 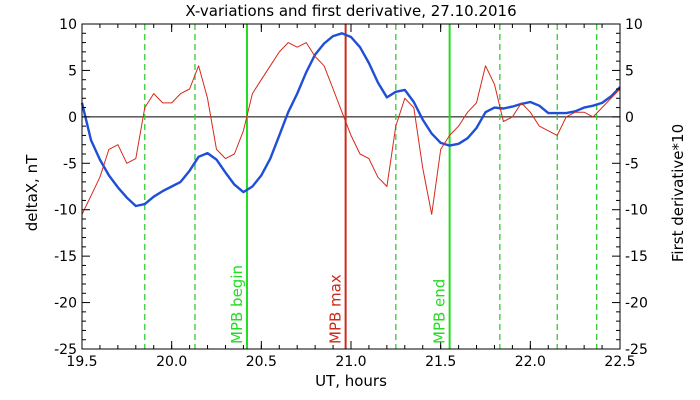 I want to click on y-tick-label-left-1: 5, so click(x=72, y=71).